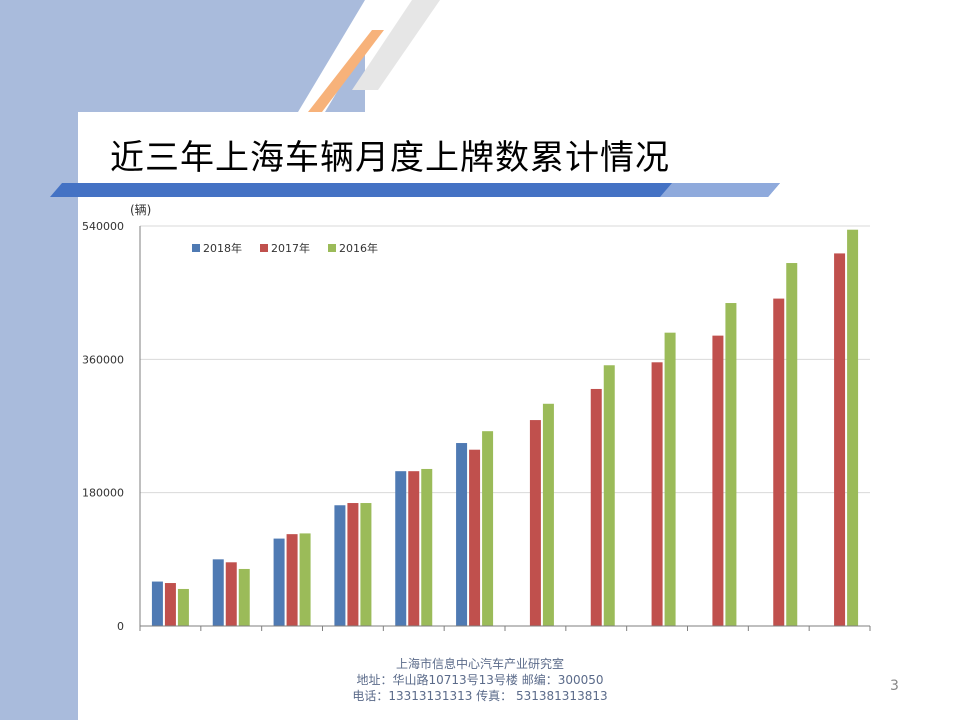 The height and width of the screenshot is (720, 960). I want to click on x-tick-label: 2, so click(231, 639).